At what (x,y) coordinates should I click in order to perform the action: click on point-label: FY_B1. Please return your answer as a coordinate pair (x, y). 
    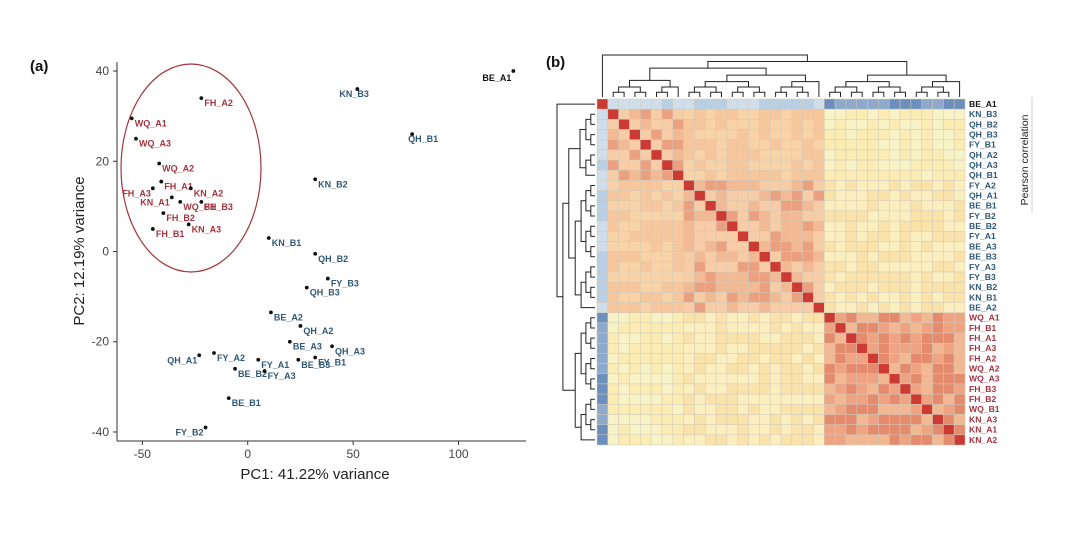
    Looking at the image, I should click on (332, 363).